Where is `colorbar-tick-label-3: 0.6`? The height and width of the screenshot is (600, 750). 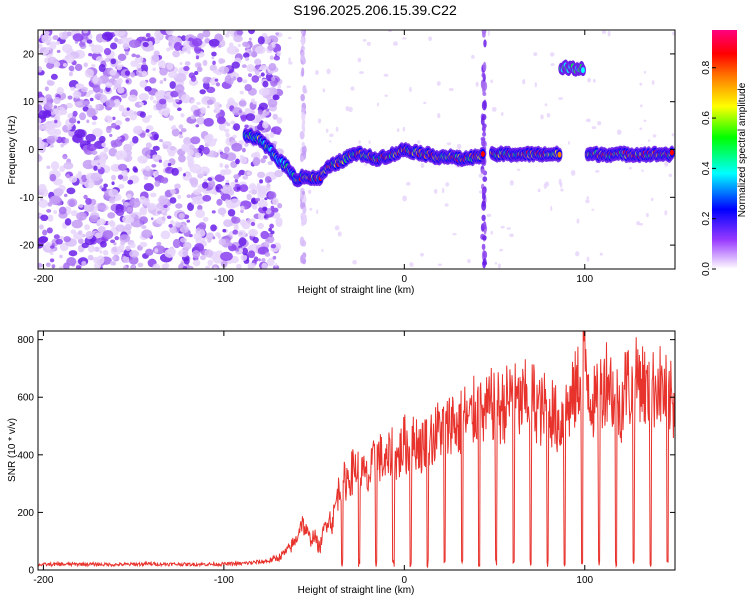
colorbar-tick-label-3: 0.6 is located at coordinates (706, 118).